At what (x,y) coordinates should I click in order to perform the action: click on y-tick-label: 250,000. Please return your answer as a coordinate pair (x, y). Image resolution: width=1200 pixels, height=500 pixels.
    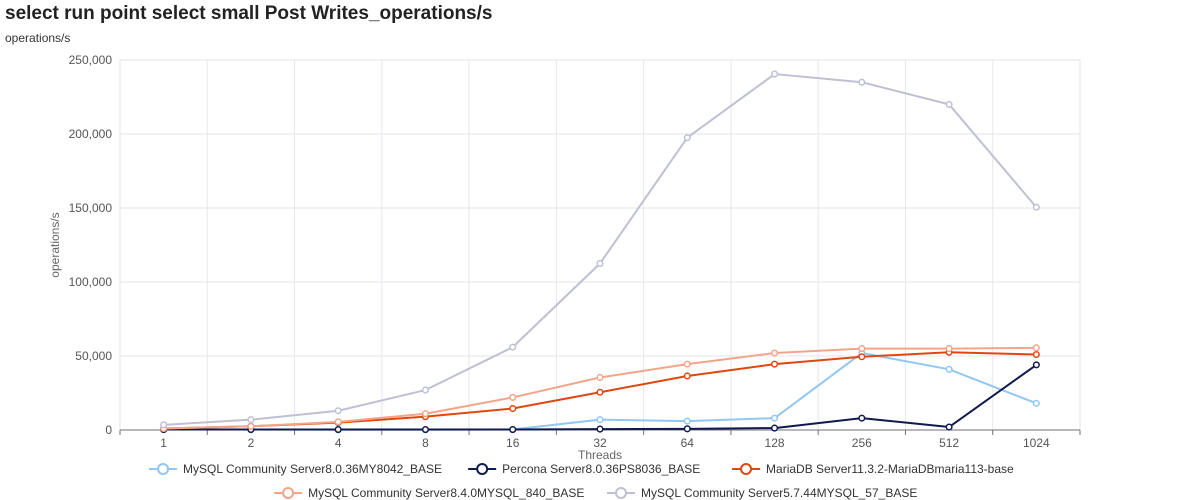
    Looking at the image, I should click on (91, 60).